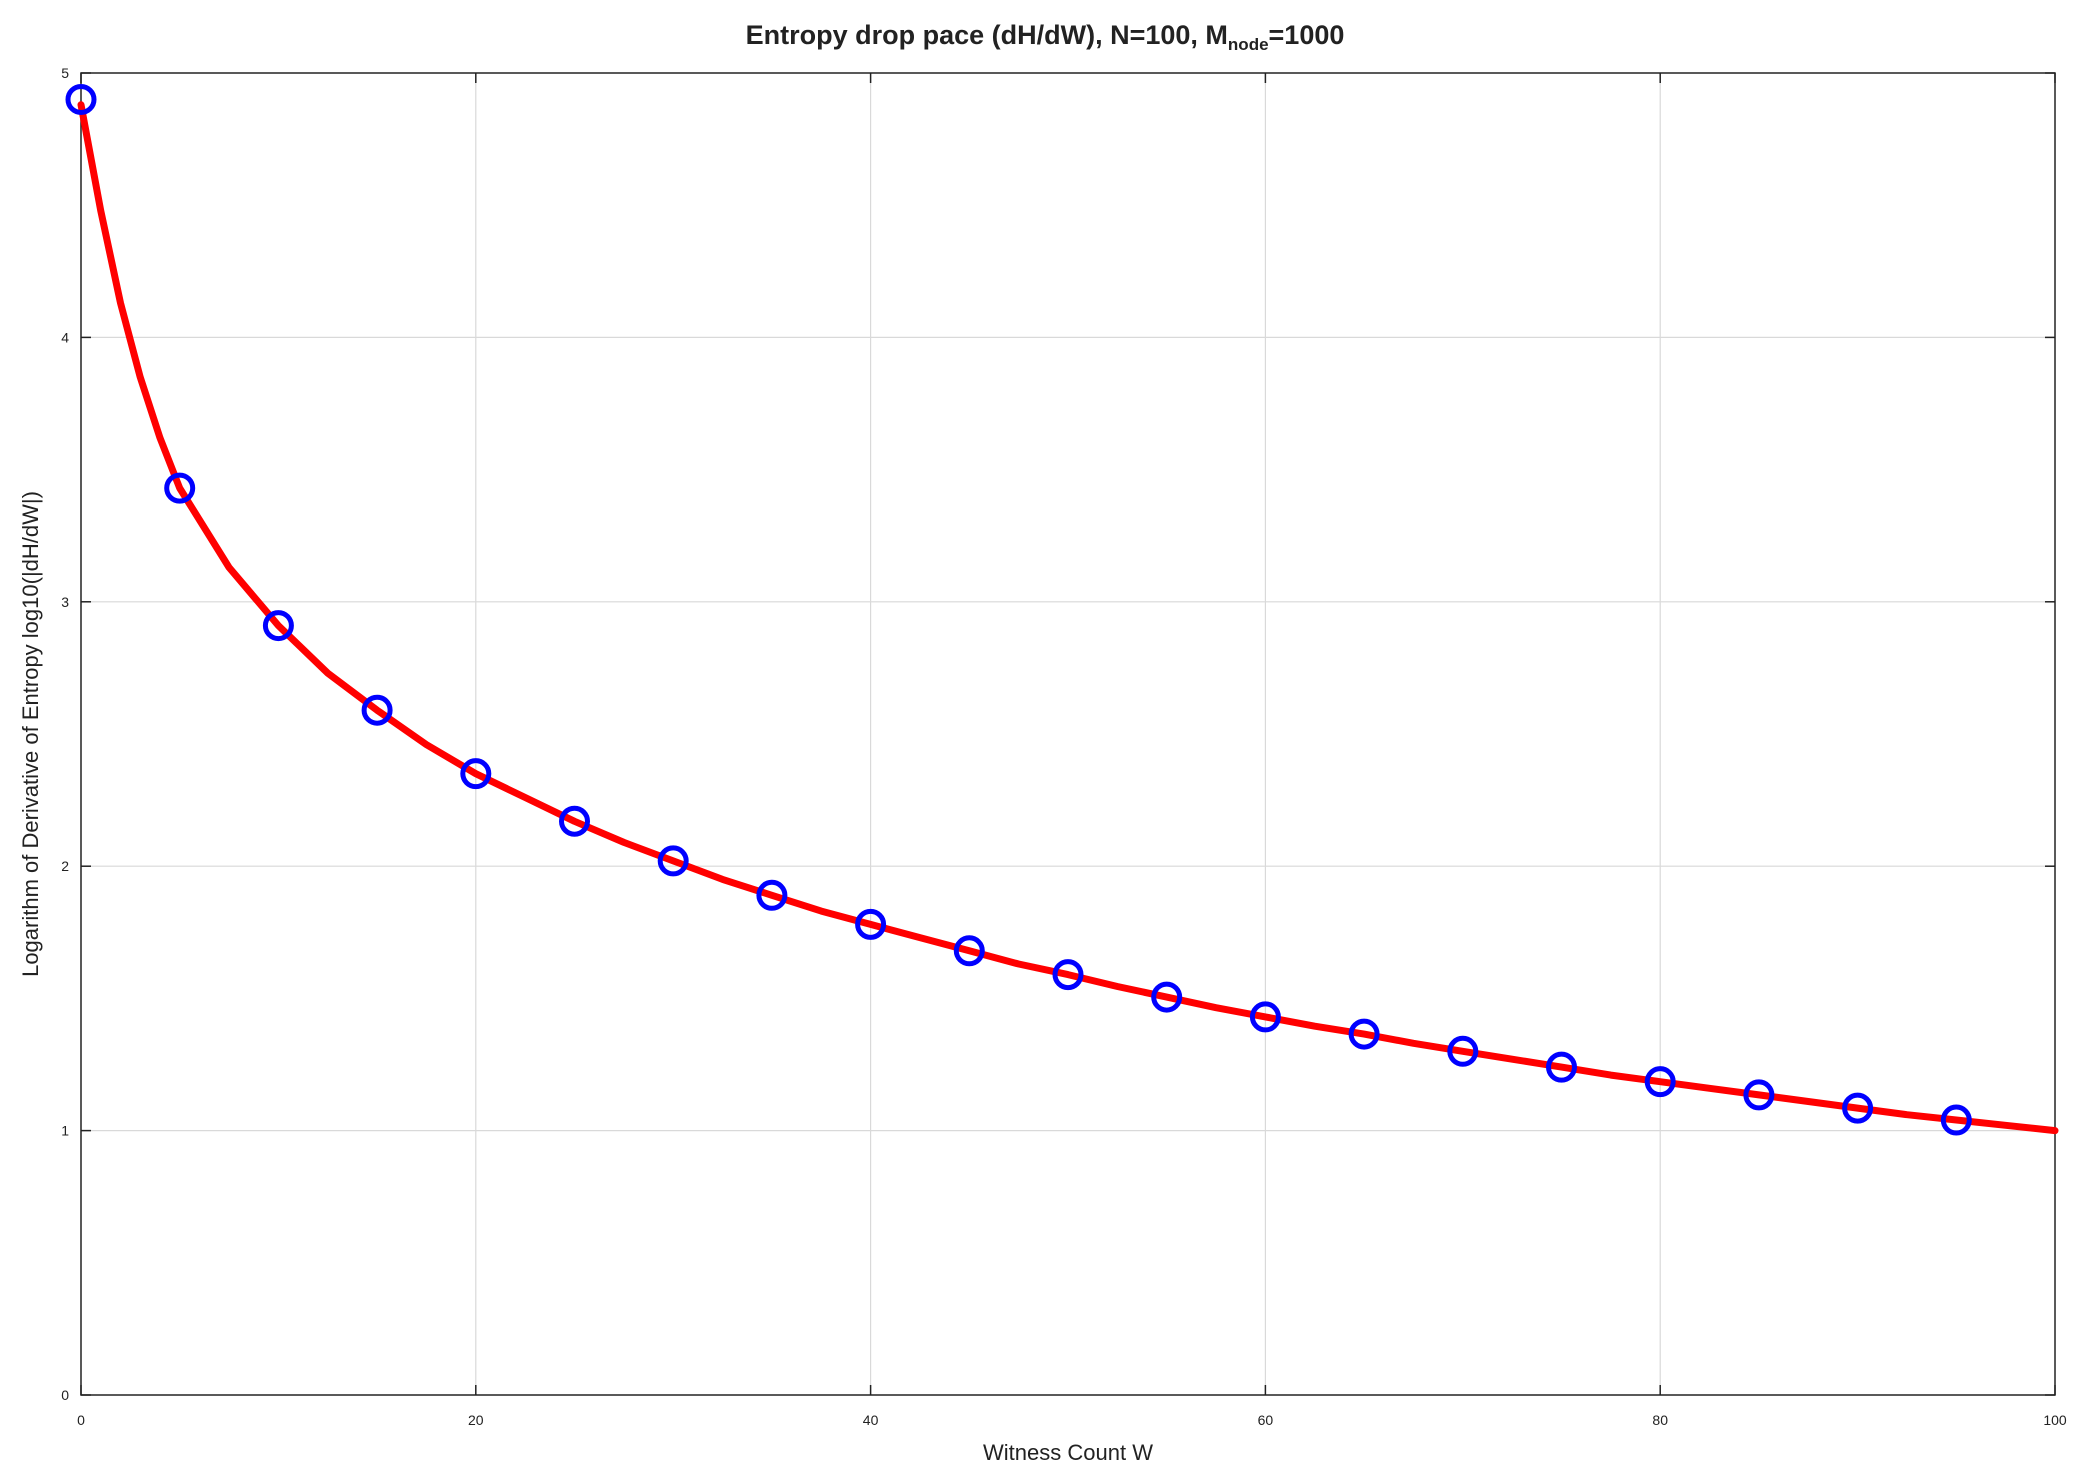 Image resolution: width=2090 pixels, height=1479 pixels. What do you see at coordinates (1660, 1420) in the screenshot?
I see `x-tick-label: 80` at bounding box center [1660, 1420].